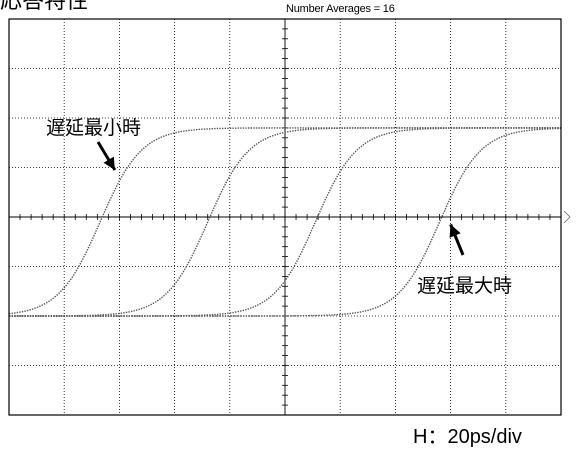  Describe the element at coordinates (340, 9) in the screenshot. I see `number-averages-label: Number Averages = 16` at that location.